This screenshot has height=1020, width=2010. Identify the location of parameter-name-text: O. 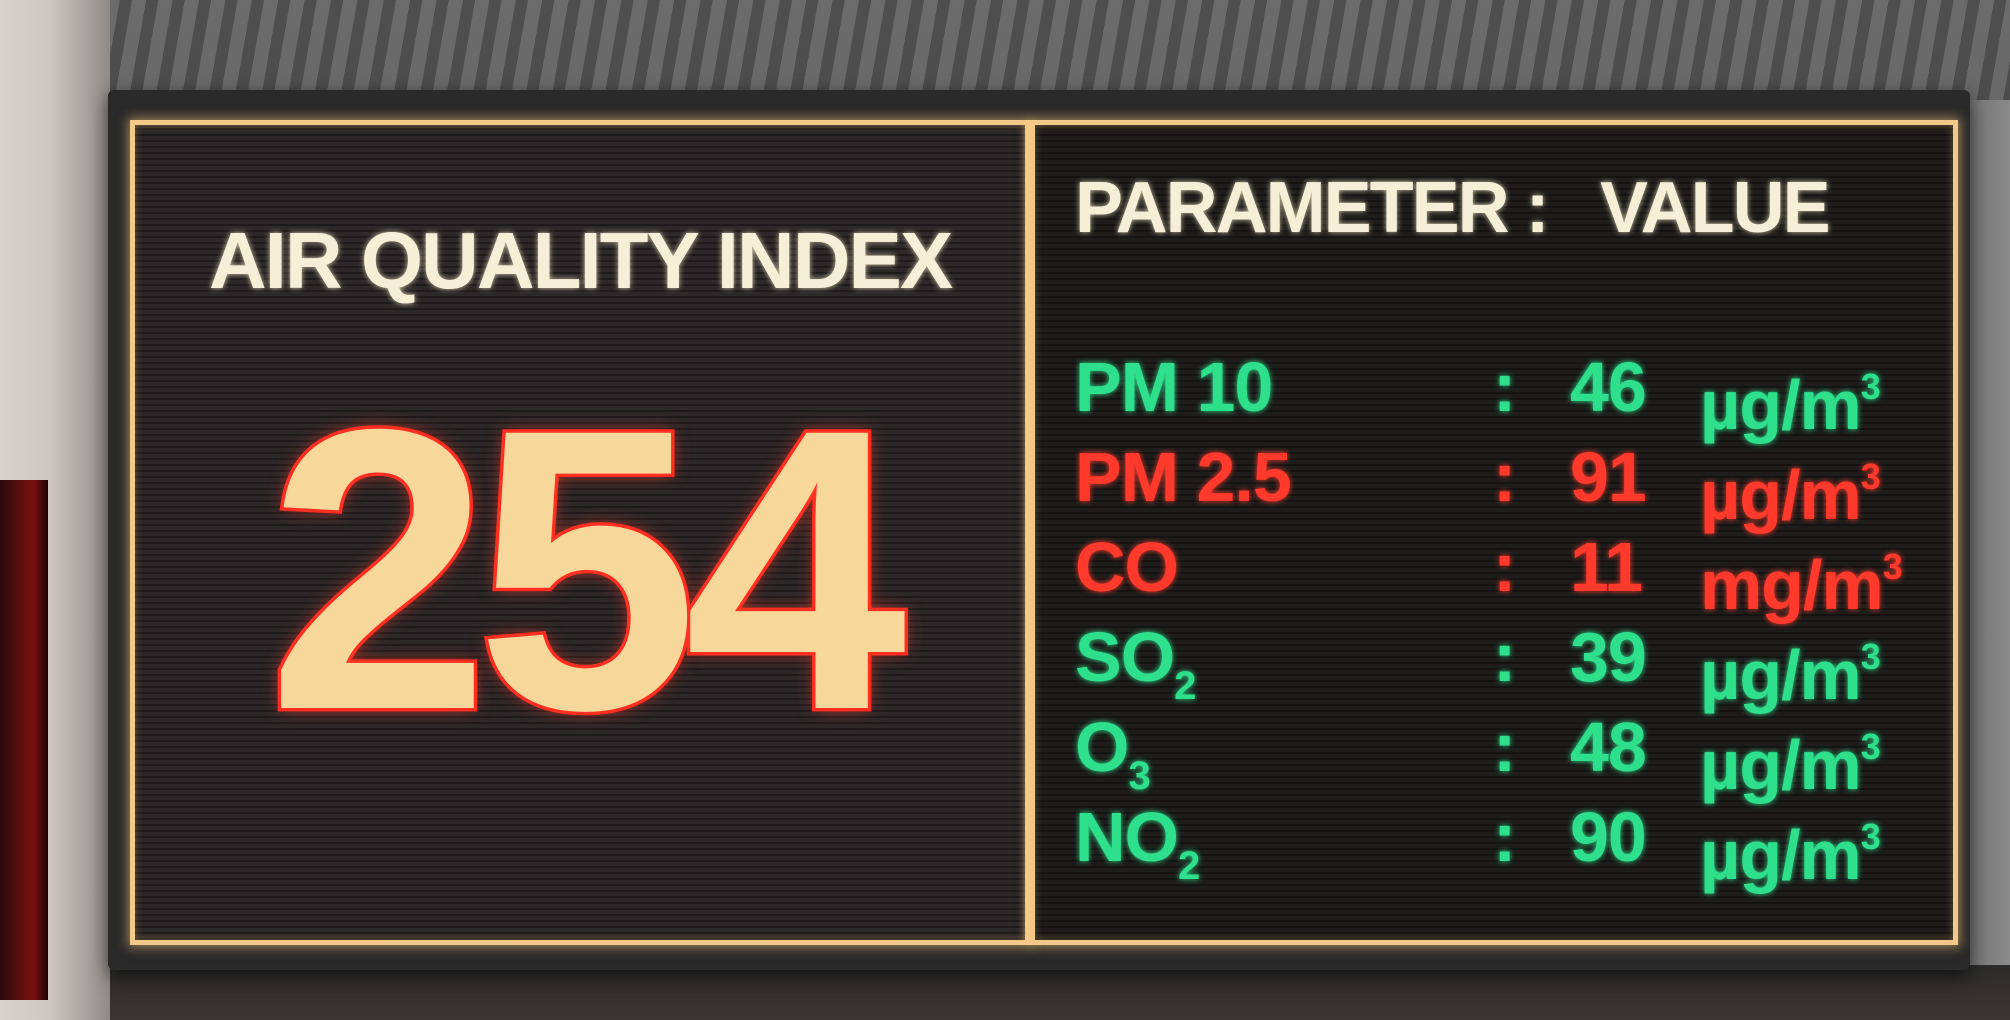
(1102, 747).